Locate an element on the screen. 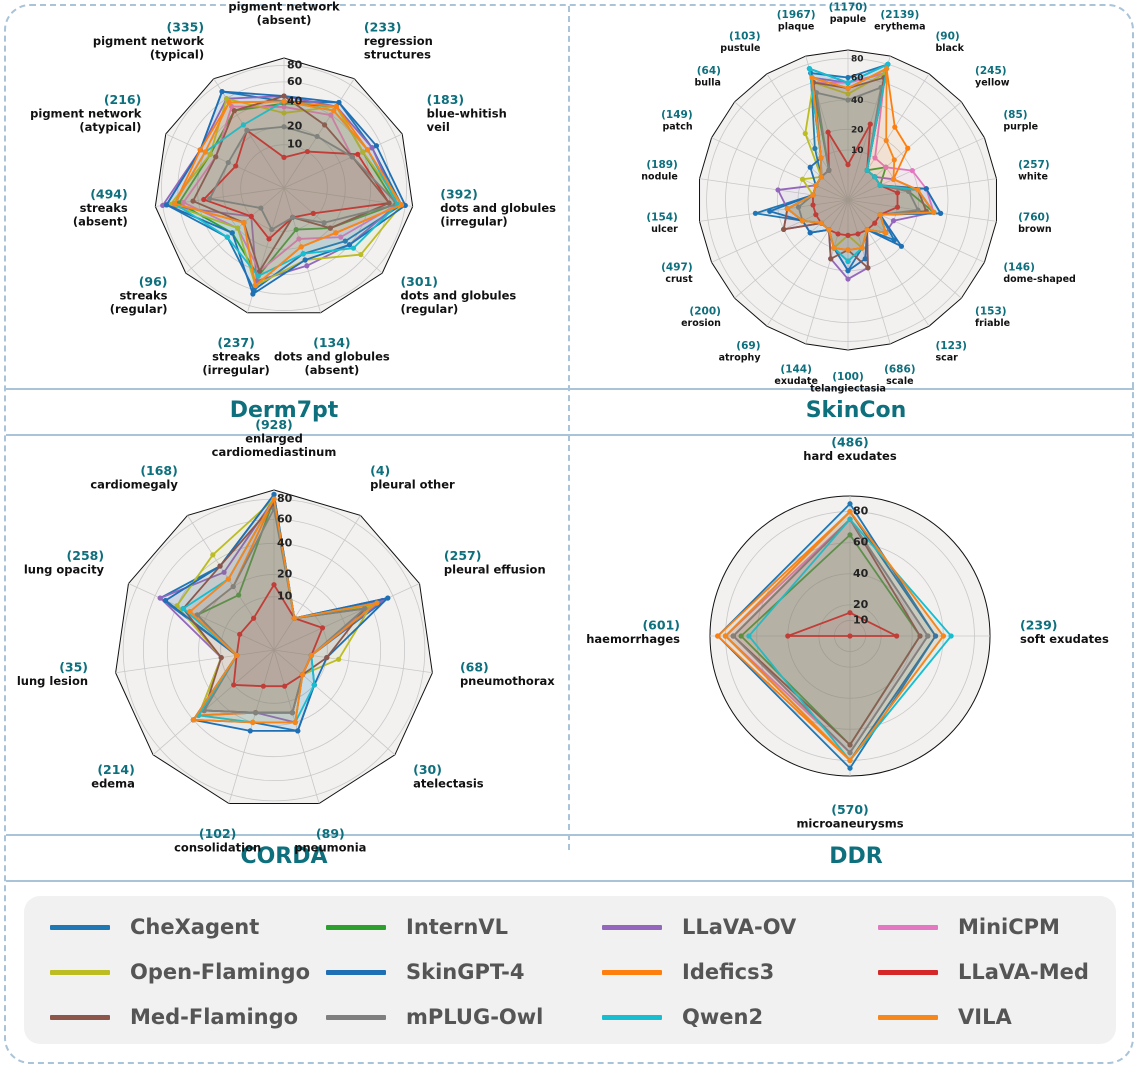 The height and width of the screenshot is (1072, 1142). axis-label-atrophy: (69) atrophy is located at coordinates (740, 352).